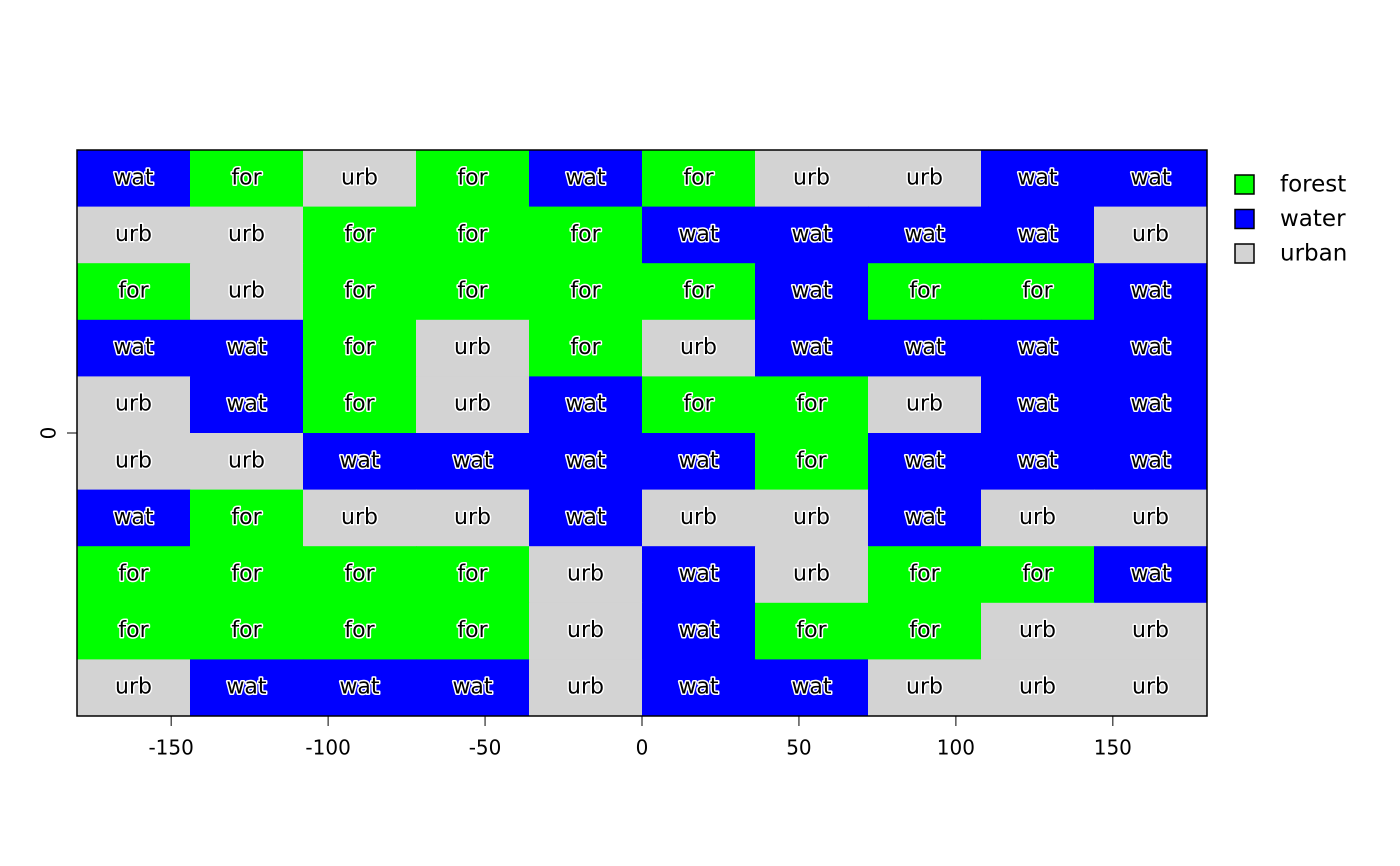  I want to click on legend-label: water, so click(1313, 219).